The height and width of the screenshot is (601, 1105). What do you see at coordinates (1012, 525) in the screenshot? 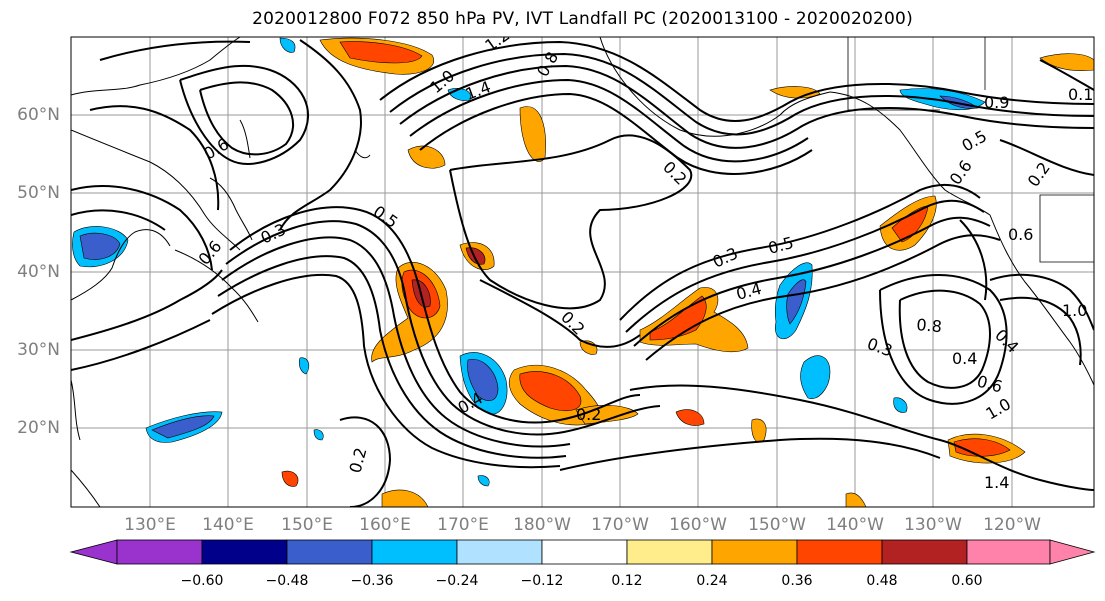
I see `lon-label: 120°W` at bounding box center [1012, 525].